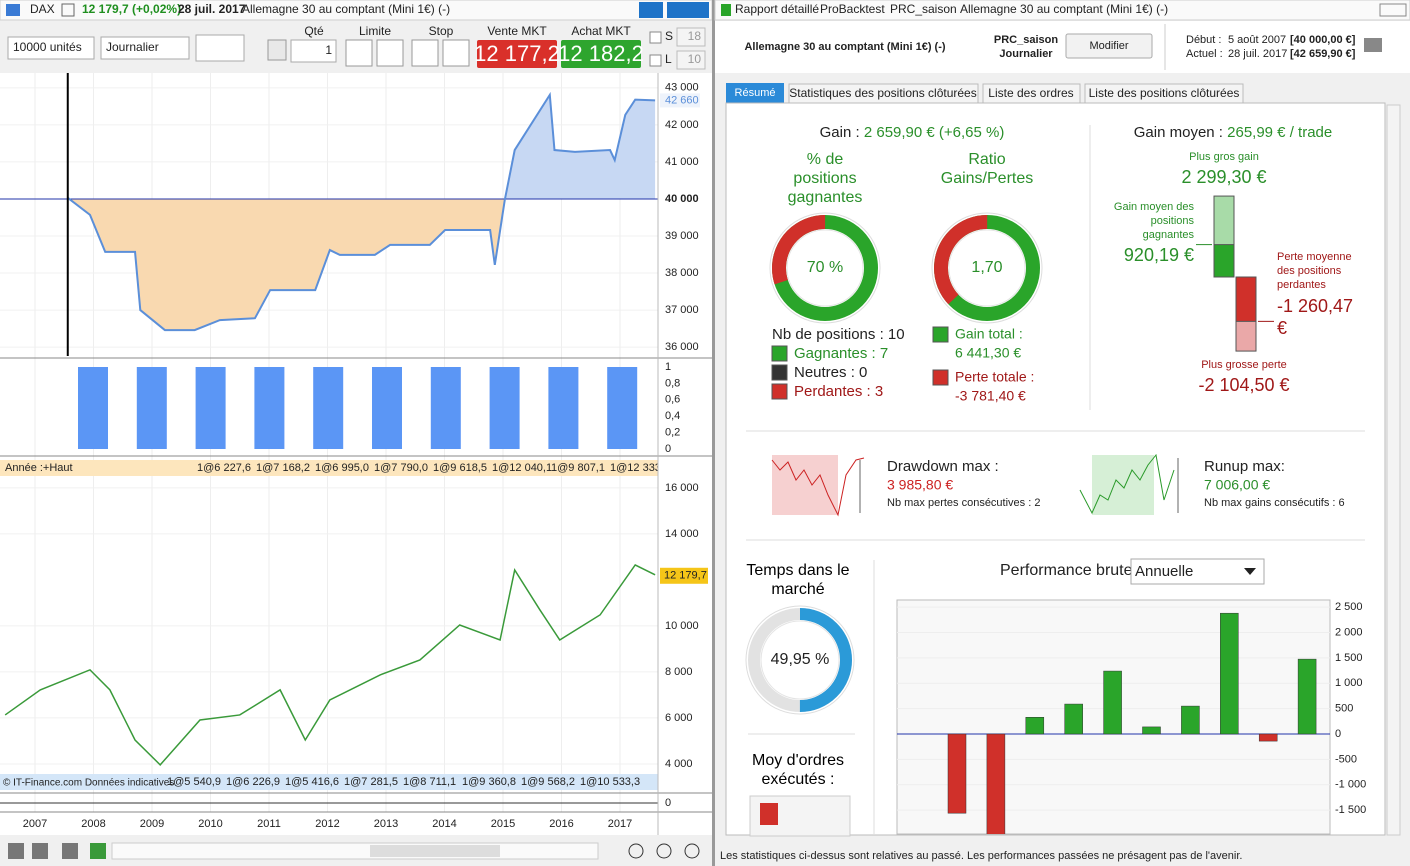 This screenshot has height=866, width=1410. What do you see at coordinates (830, 372) in the screenshot?
I see `neutral: Neutres : 0` at bounding box center [830, 372].